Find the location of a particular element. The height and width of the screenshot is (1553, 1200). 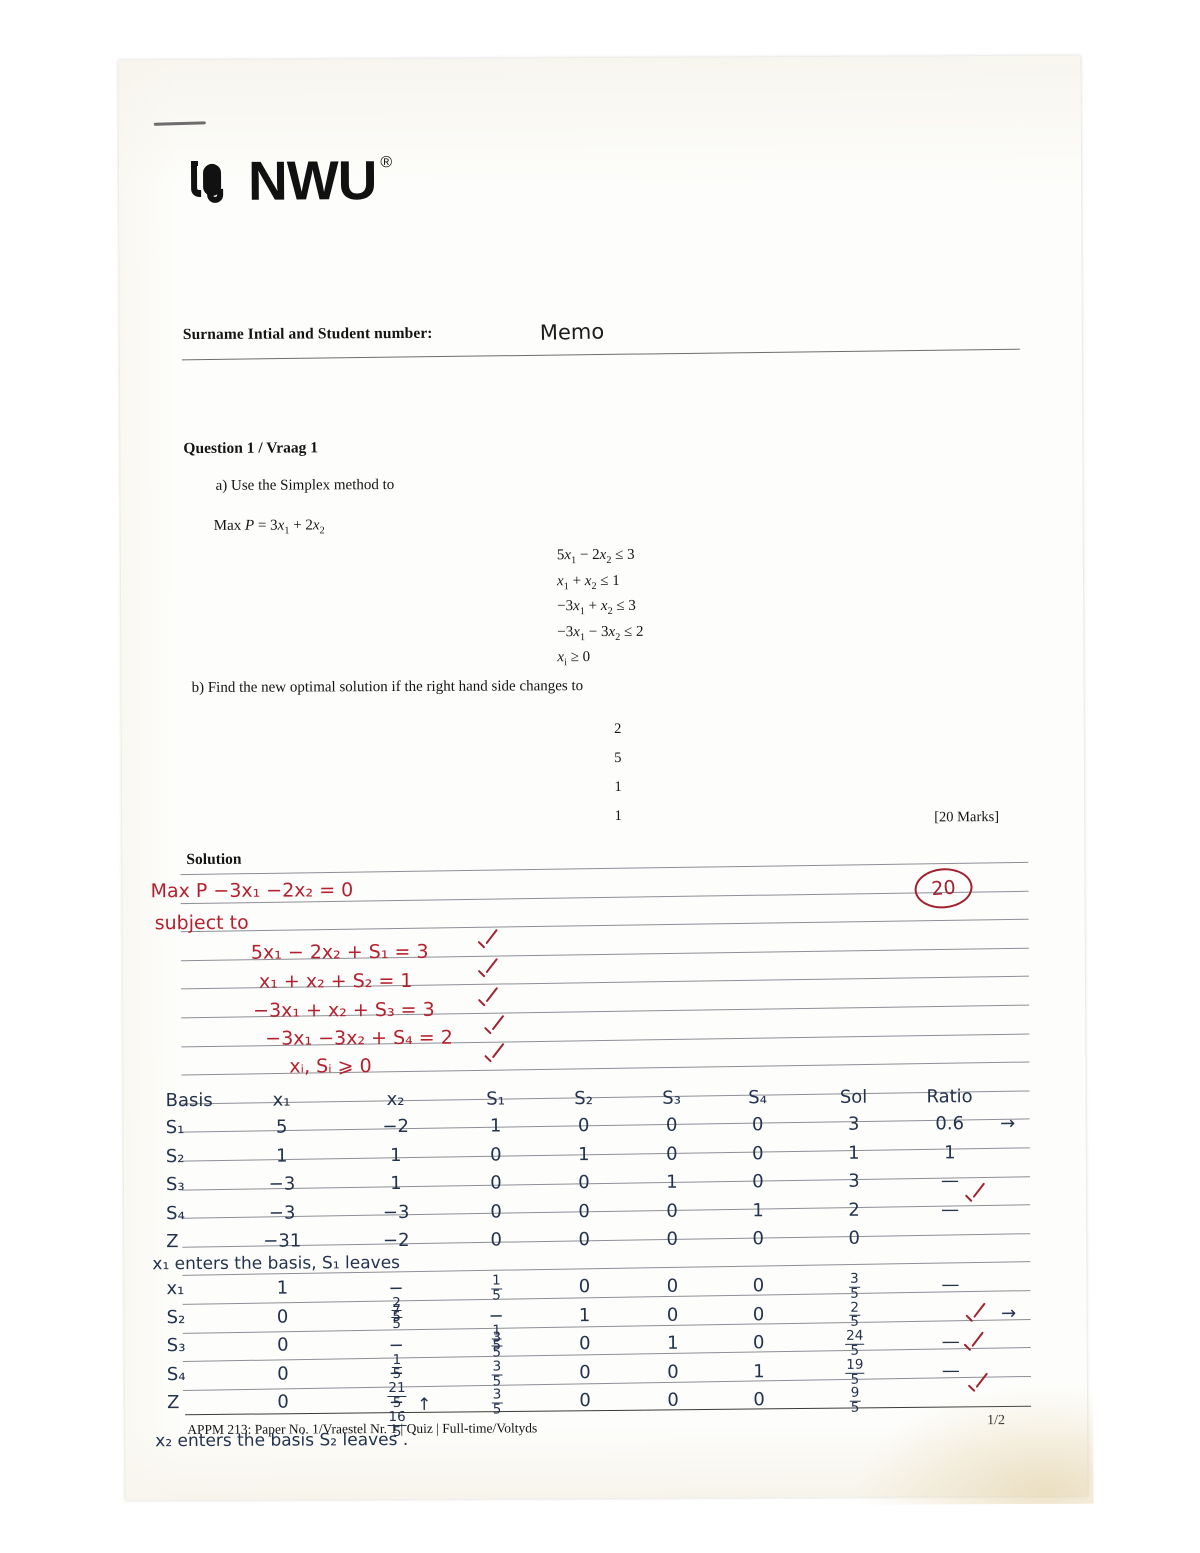

check-icon-eq1 is located at coordinates (488, 946).